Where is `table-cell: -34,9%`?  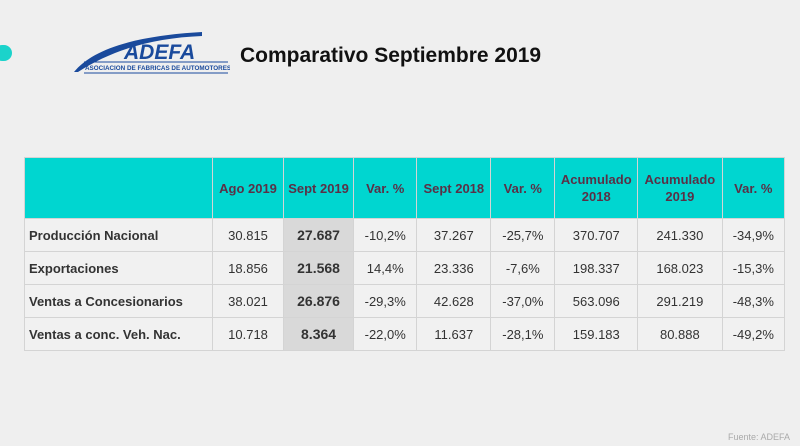 table-cell: -34,9% is located at coordinates (753, 235).